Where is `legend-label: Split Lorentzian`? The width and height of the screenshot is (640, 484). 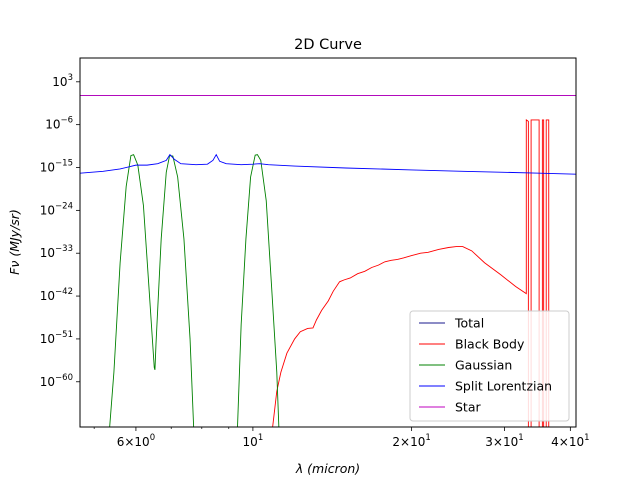
legend-label: Split Lorentzian is located at coordinates (503, 386).